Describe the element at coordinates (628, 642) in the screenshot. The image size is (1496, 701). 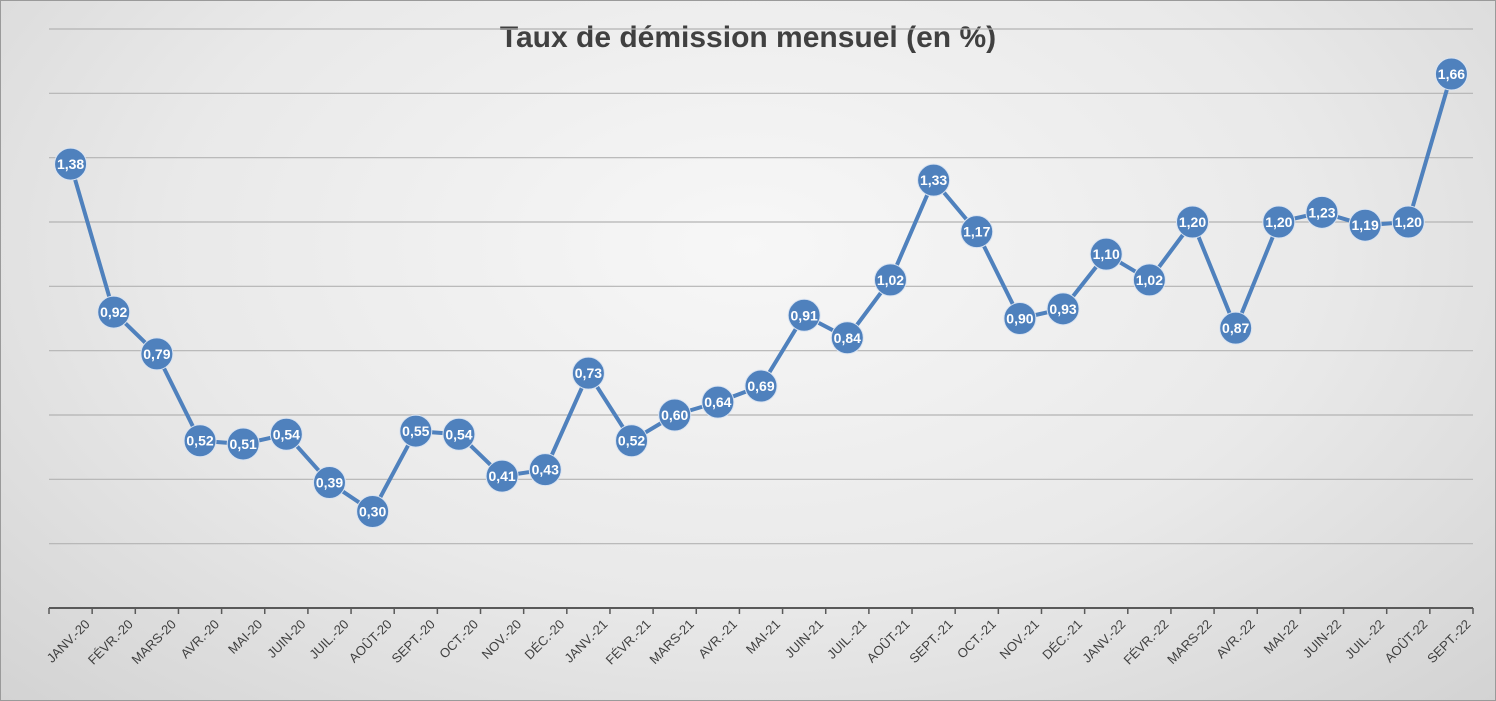
I see `x-tick-label: FÉVR.-21` at that location.